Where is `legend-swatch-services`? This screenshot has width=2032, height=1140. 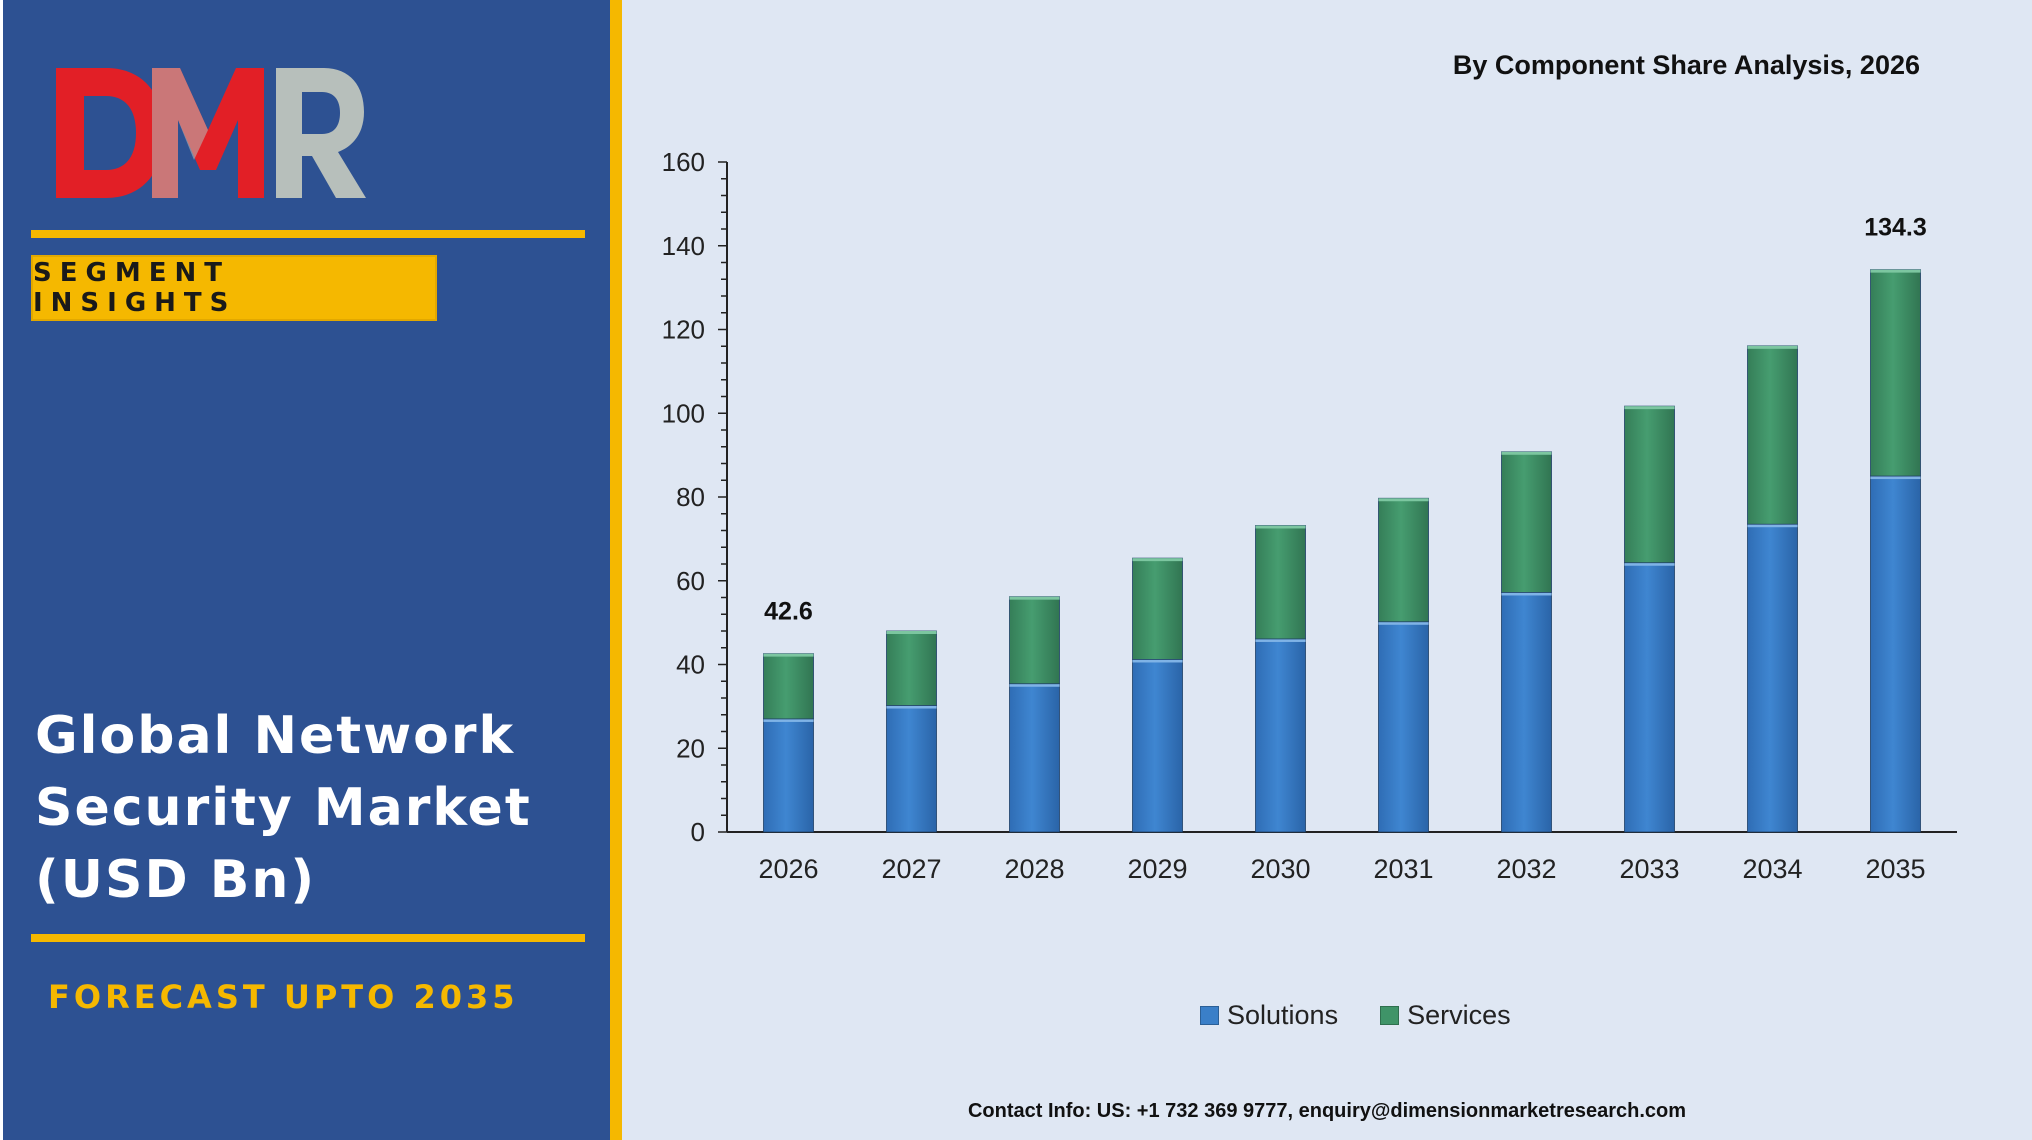
legend-swatch-services is located at coordinates (1390, 1015).